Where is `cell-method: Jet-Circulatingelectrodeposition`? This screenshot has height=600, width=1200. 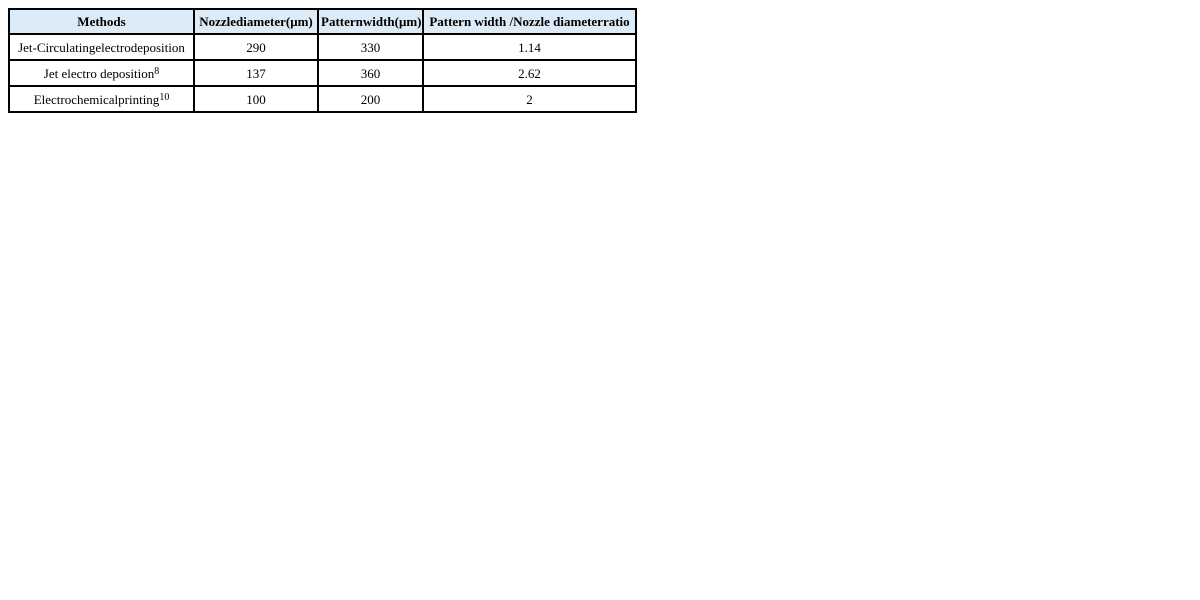
cell-method: Jet-Circulatingelectrodeposition is located at coordinates (101, 47).